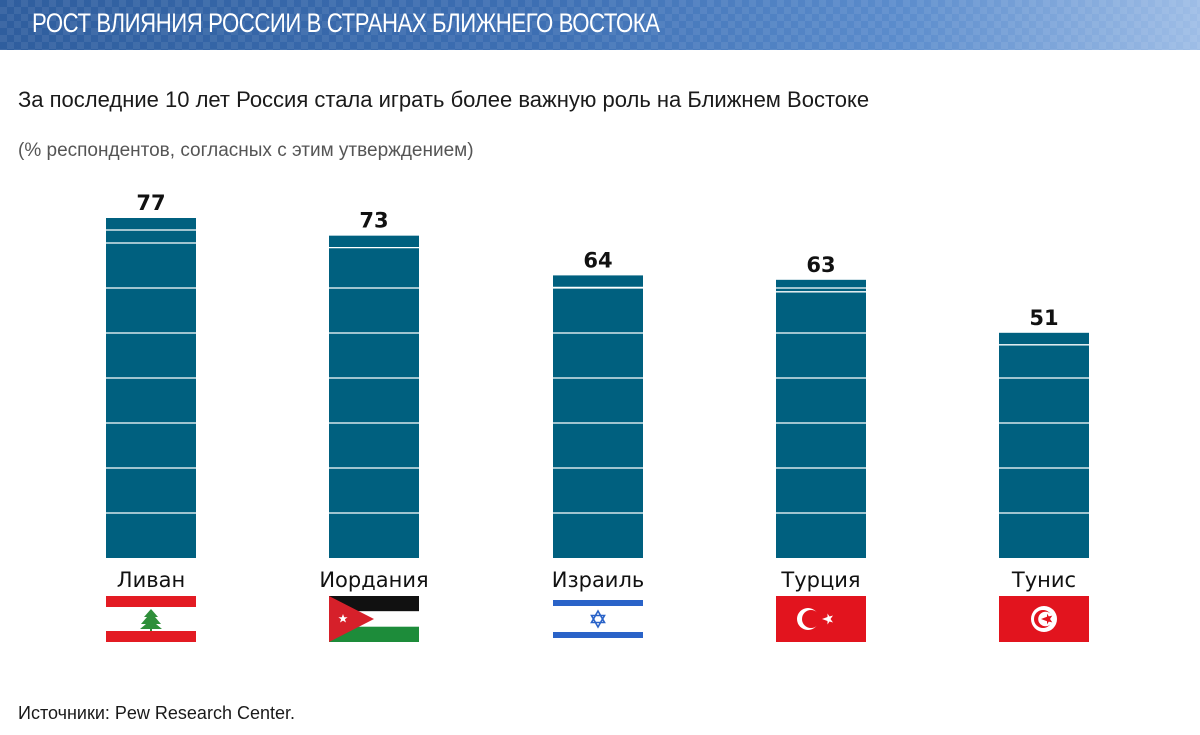 The width and height of the screenshot is (1200, 735). Describe the element at coordinates (150, 203) in the screenshot. I see `data-label: 77` at that location.